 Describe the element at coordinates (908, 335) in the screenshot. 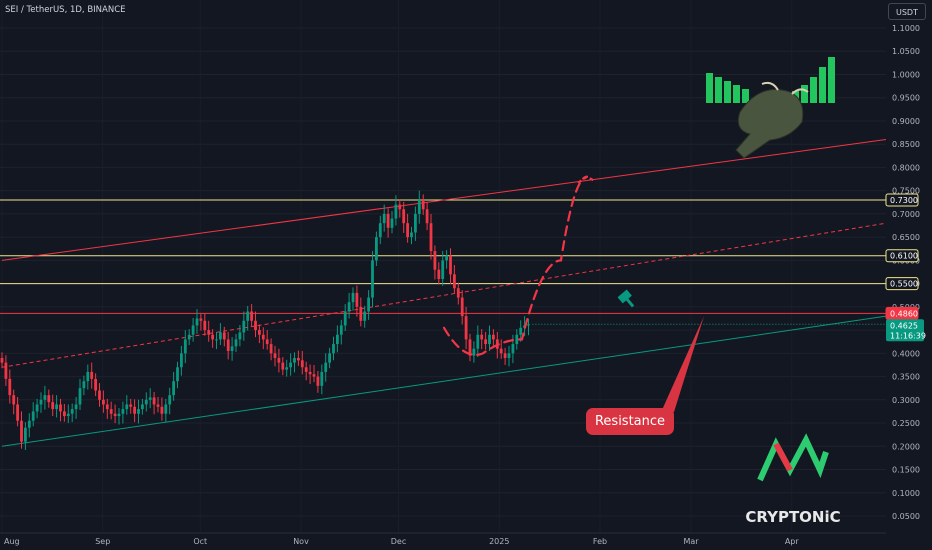

I see `countdown-label: 11:16:39` at that location.